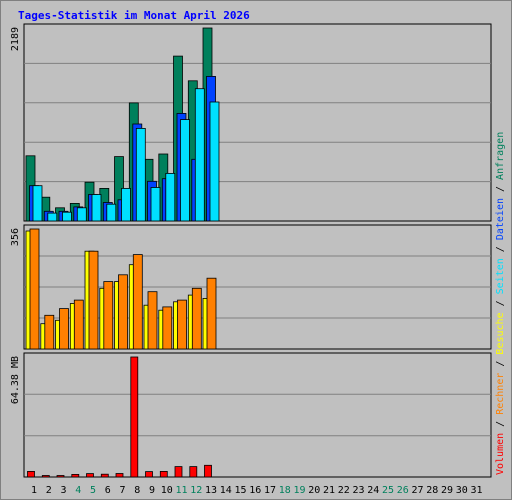  What do you see at coordinates (432, 490) in the screenshot?
I see `x-tick-label: 28` at bounding box center [432, 490].